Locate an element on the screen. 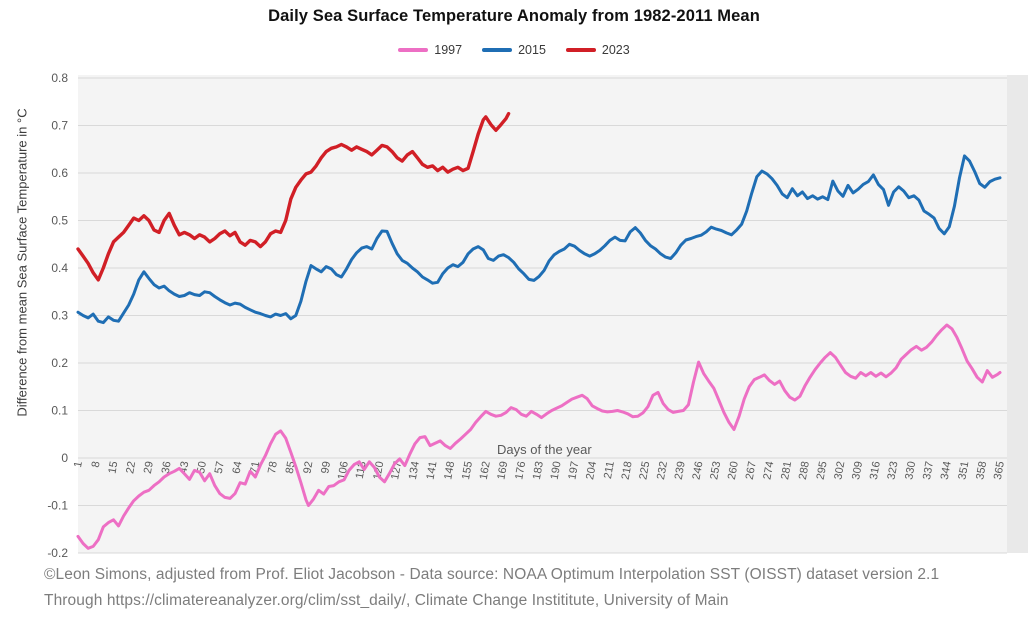 This screenshot has width=1028, height=636. x-tick-label: 92 is located at coordinates (309, 467).